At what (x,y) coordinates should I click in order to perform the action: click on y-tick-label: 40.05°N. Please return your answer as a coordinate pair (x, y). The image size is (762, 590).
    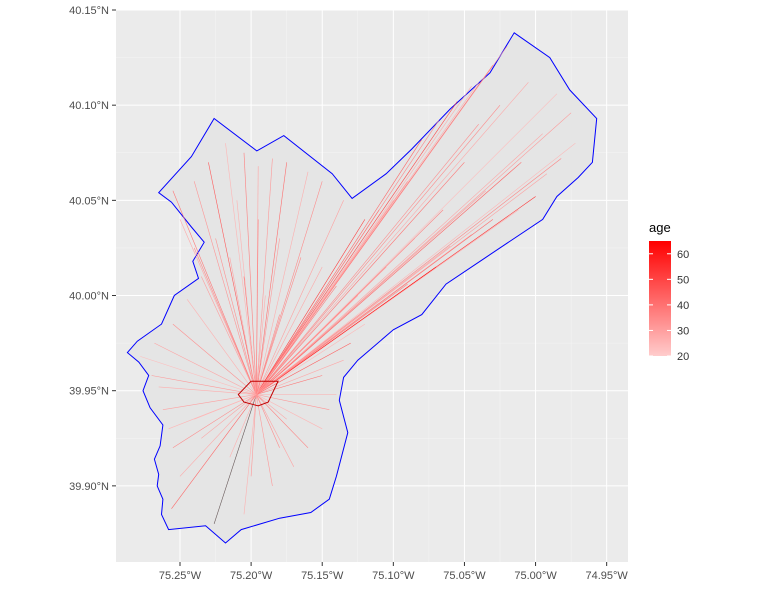
    Looking at the image, I should click on (89, 201).